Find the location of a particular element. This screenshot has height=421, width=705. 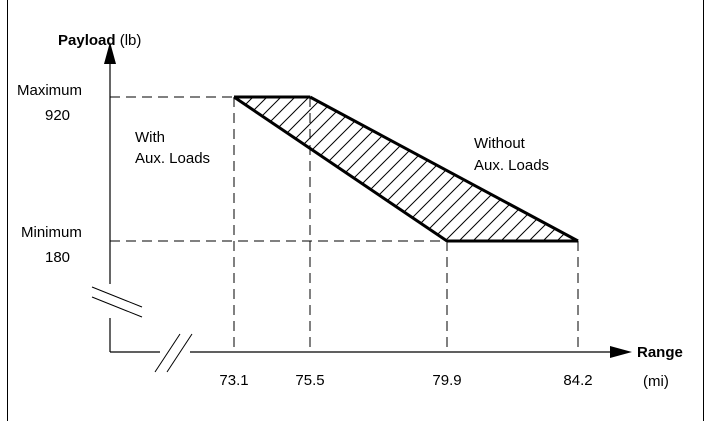

x-tick-labels: 73.1 75.5 79.9 84.2 is located at coordinates (405, 380).